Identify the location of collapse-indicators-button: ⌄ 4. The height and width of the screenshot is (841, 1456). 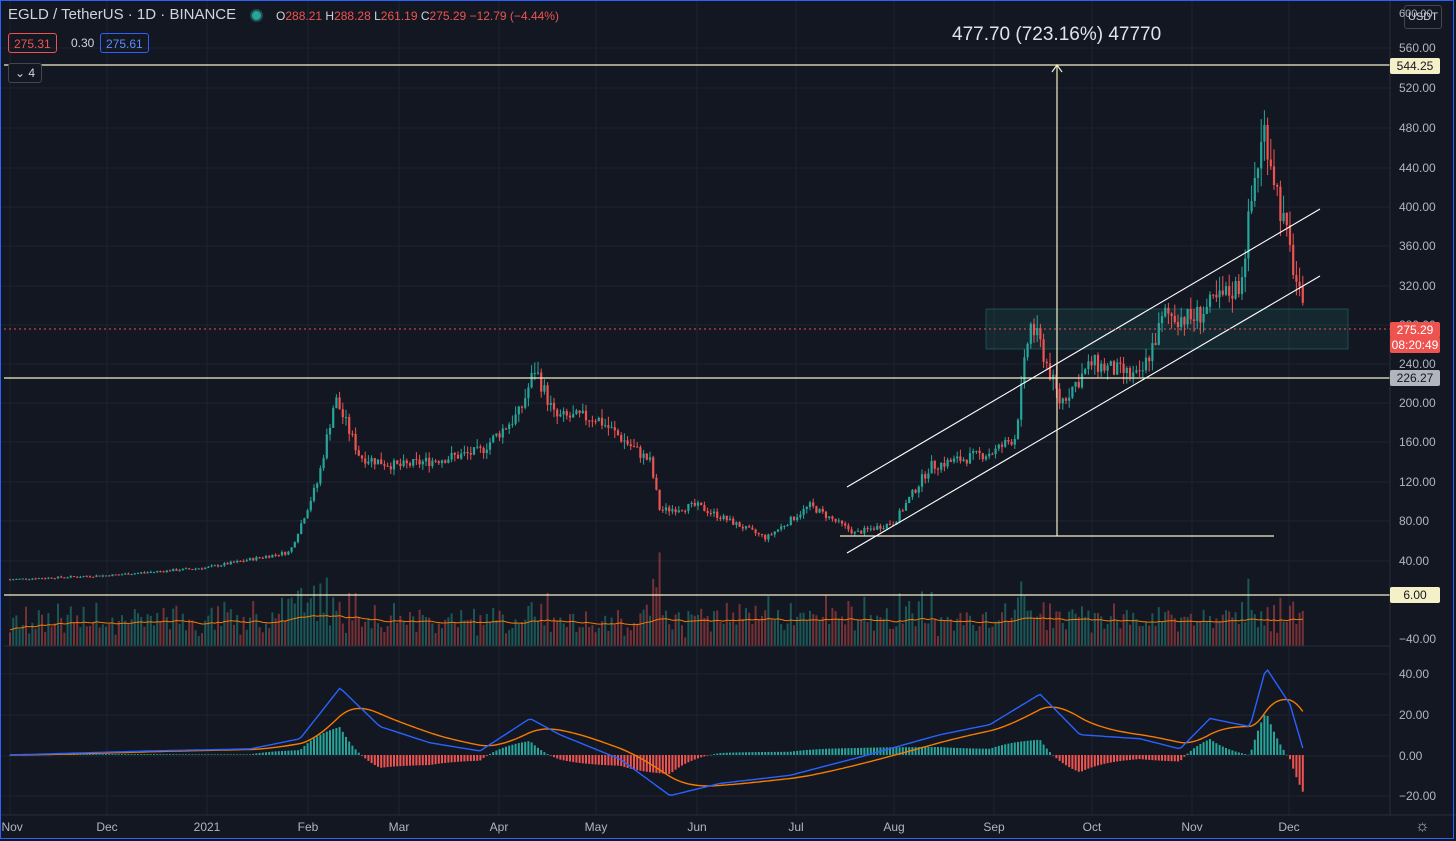
(25, 73).